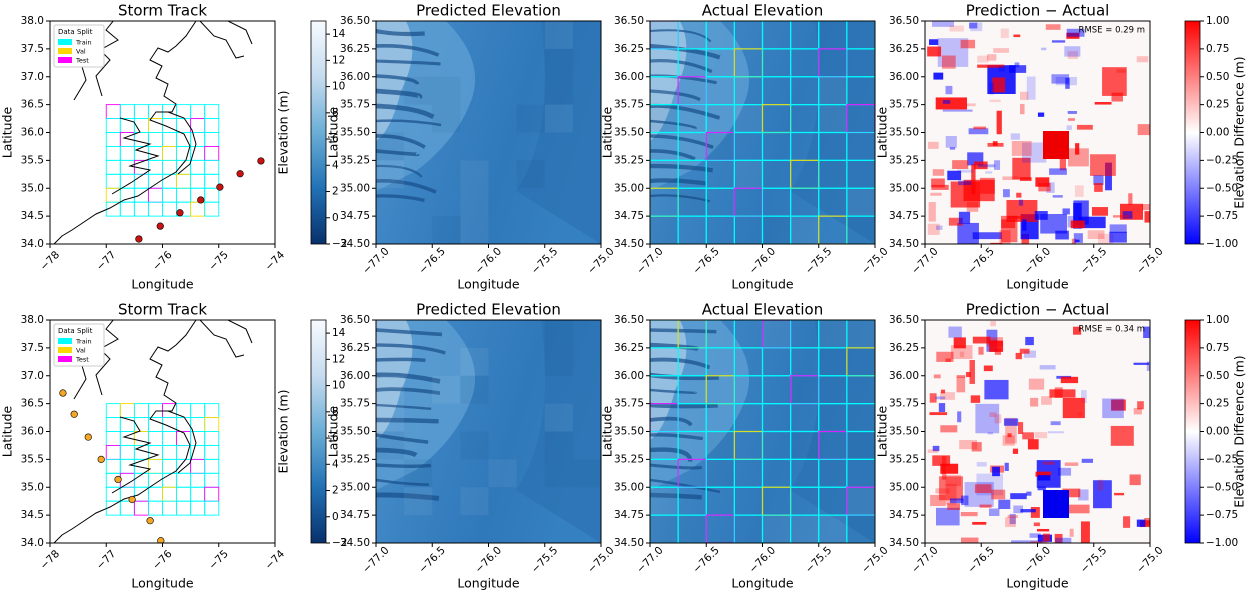 The width and height of the screenshot is (1253, 592). What do you see at coordinates (1038, 11) in the screenshot?
I see `panel-title: Prediction − Actual` at bounding box center [1038, 11].